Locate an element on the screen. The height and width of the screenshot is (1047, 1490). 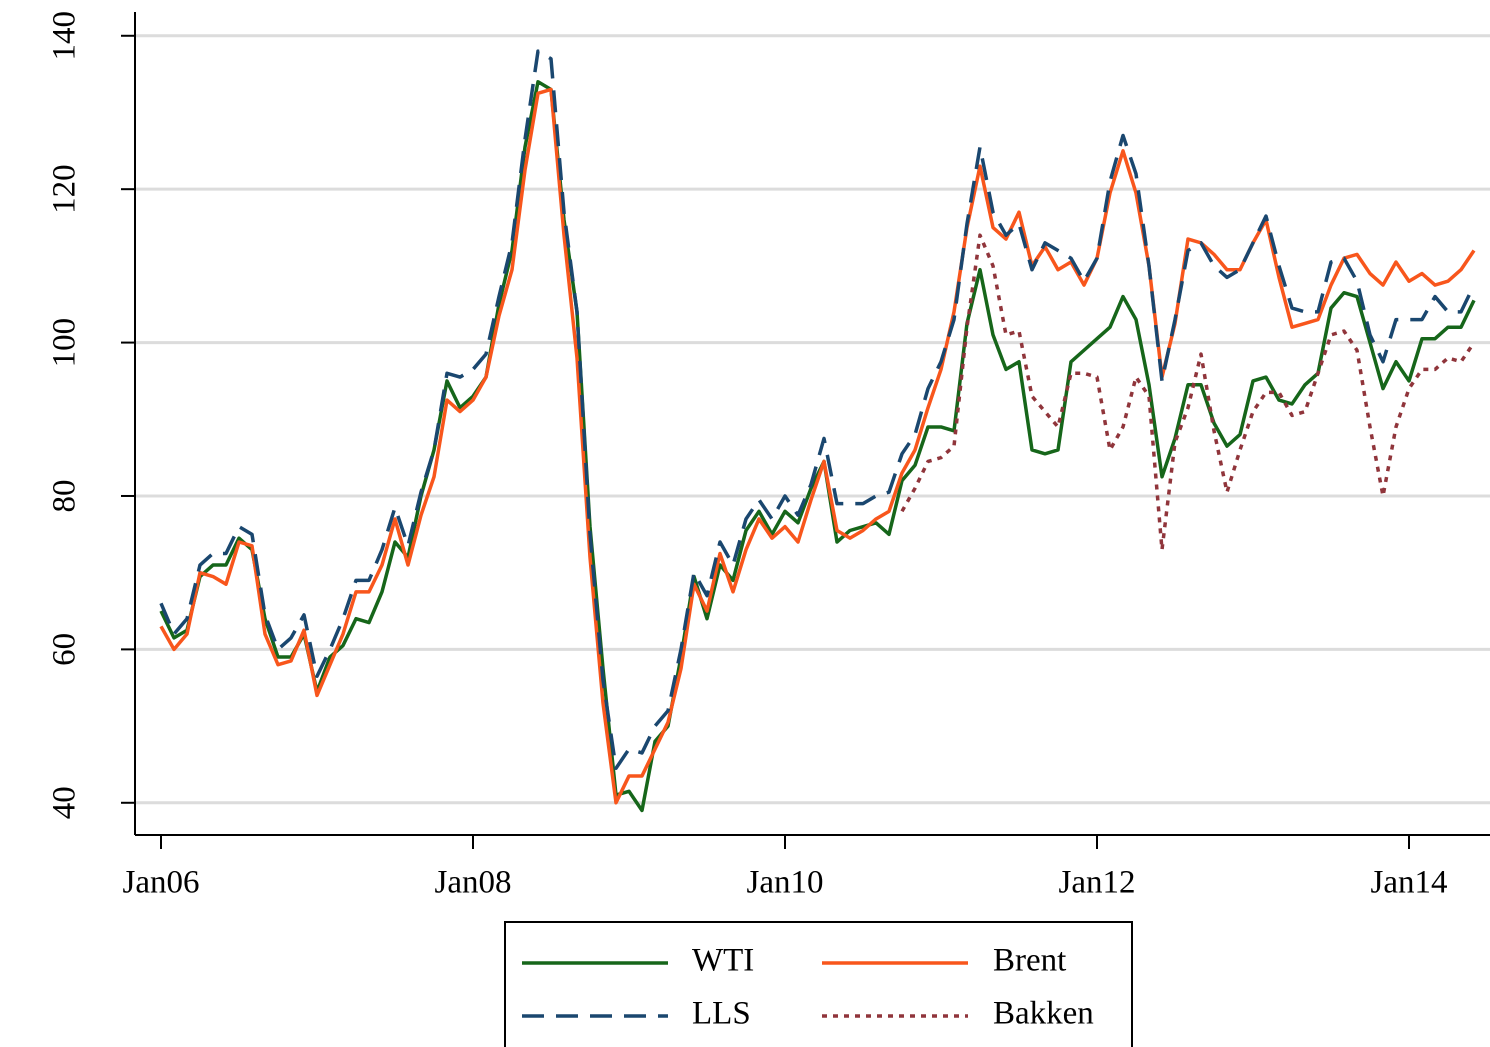
y-tick-label: 140 is located at coordinates (65, 36).